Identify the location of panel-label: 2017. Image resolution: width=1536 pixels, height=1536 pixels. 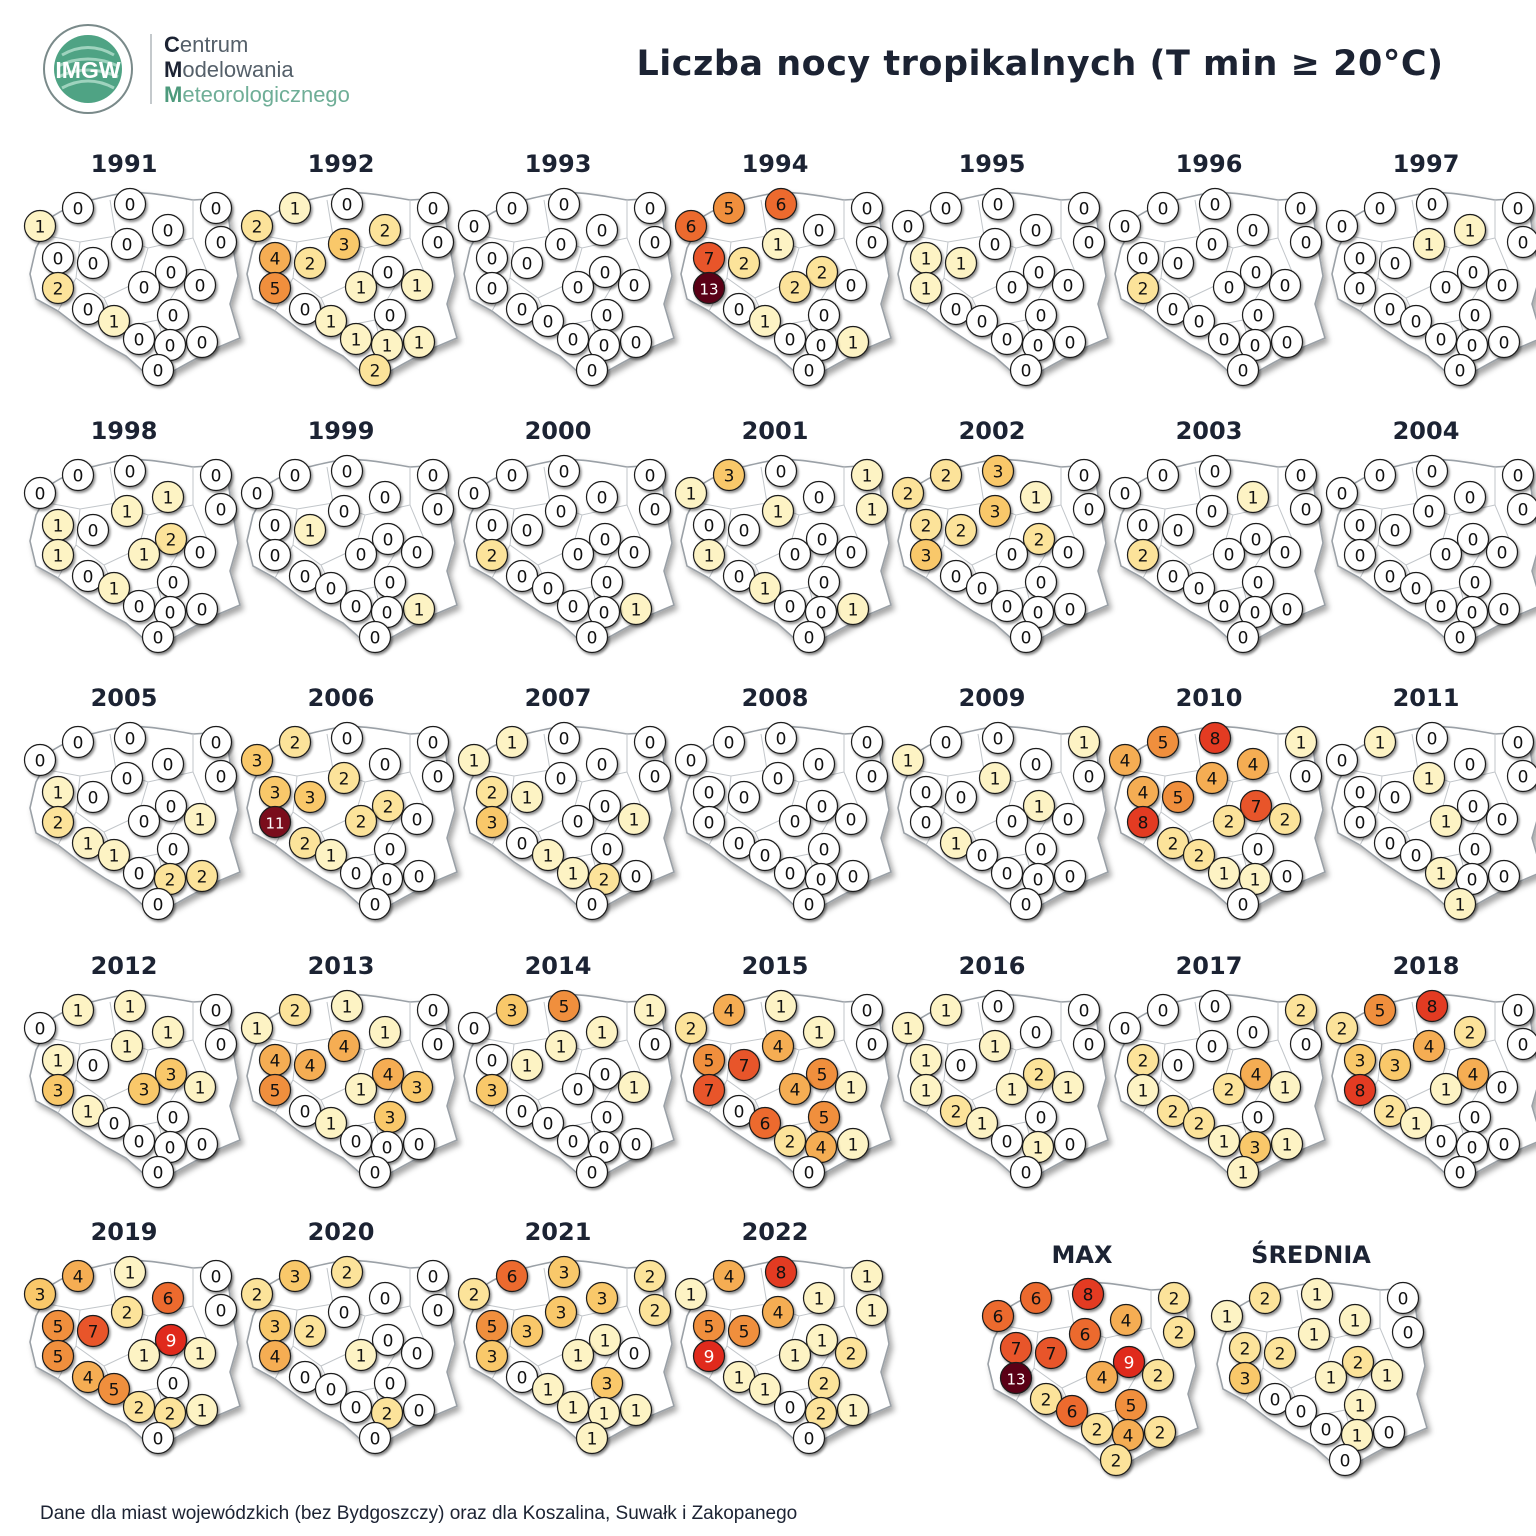
(1209, 966).